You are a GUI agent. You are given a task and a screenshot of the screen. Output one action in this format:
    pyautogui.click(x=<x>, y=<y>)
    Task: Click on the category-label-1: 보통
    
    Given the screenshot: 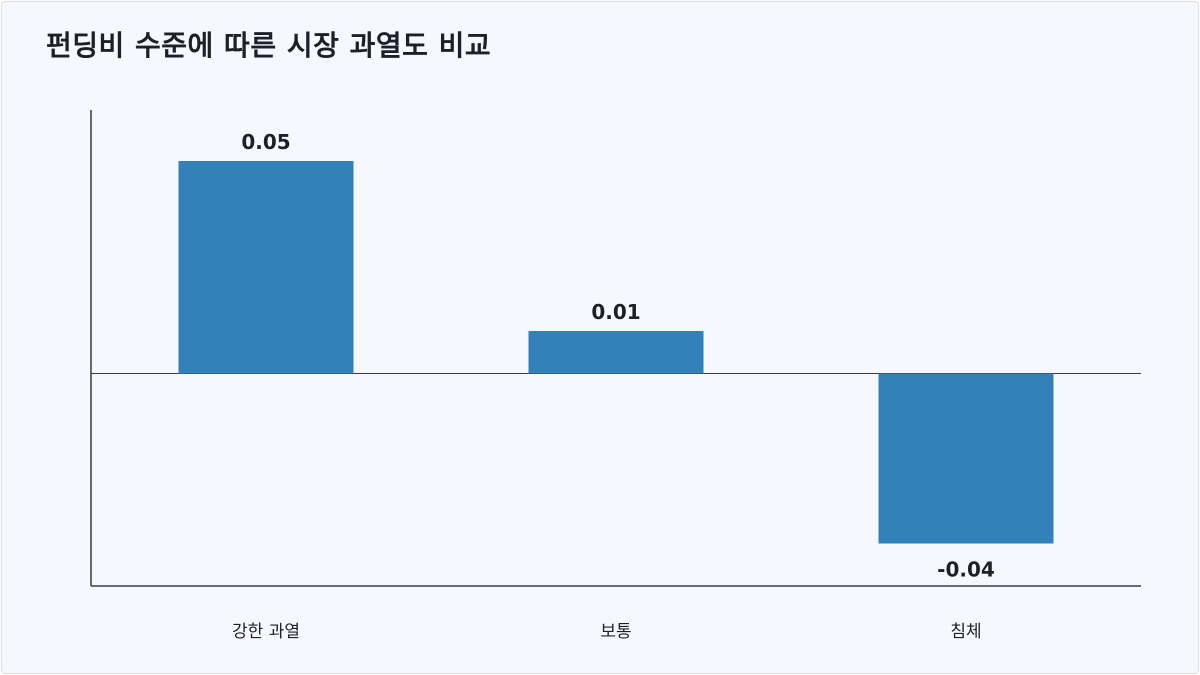 What is the action you would take?
    pyautogui.click(x=615, y=632)
    